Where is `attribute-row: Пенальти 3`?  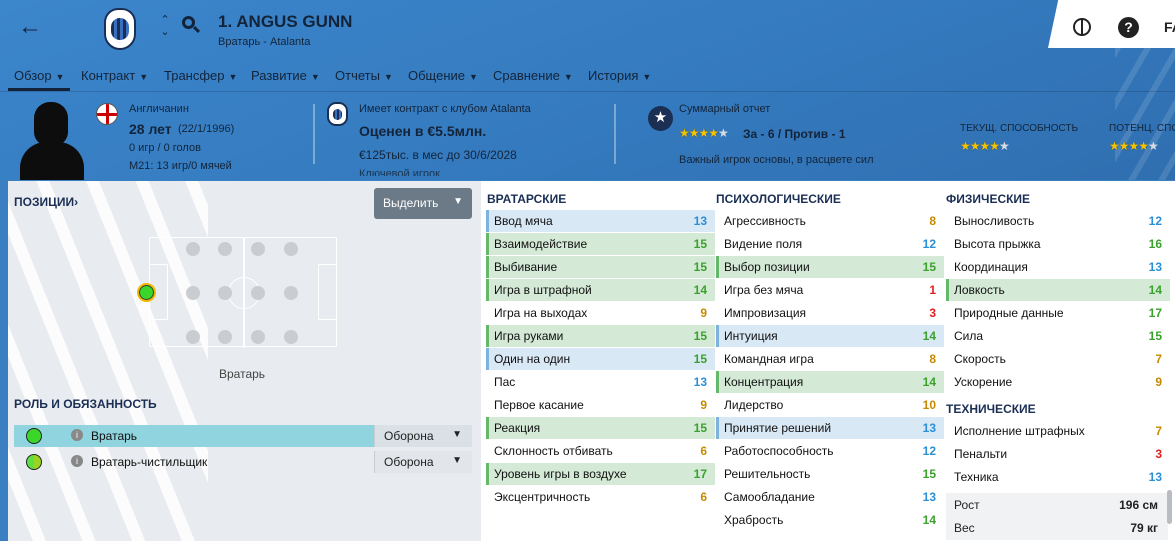
attribute-row: Пенальти 3 is located at coordinates (1058, 454).